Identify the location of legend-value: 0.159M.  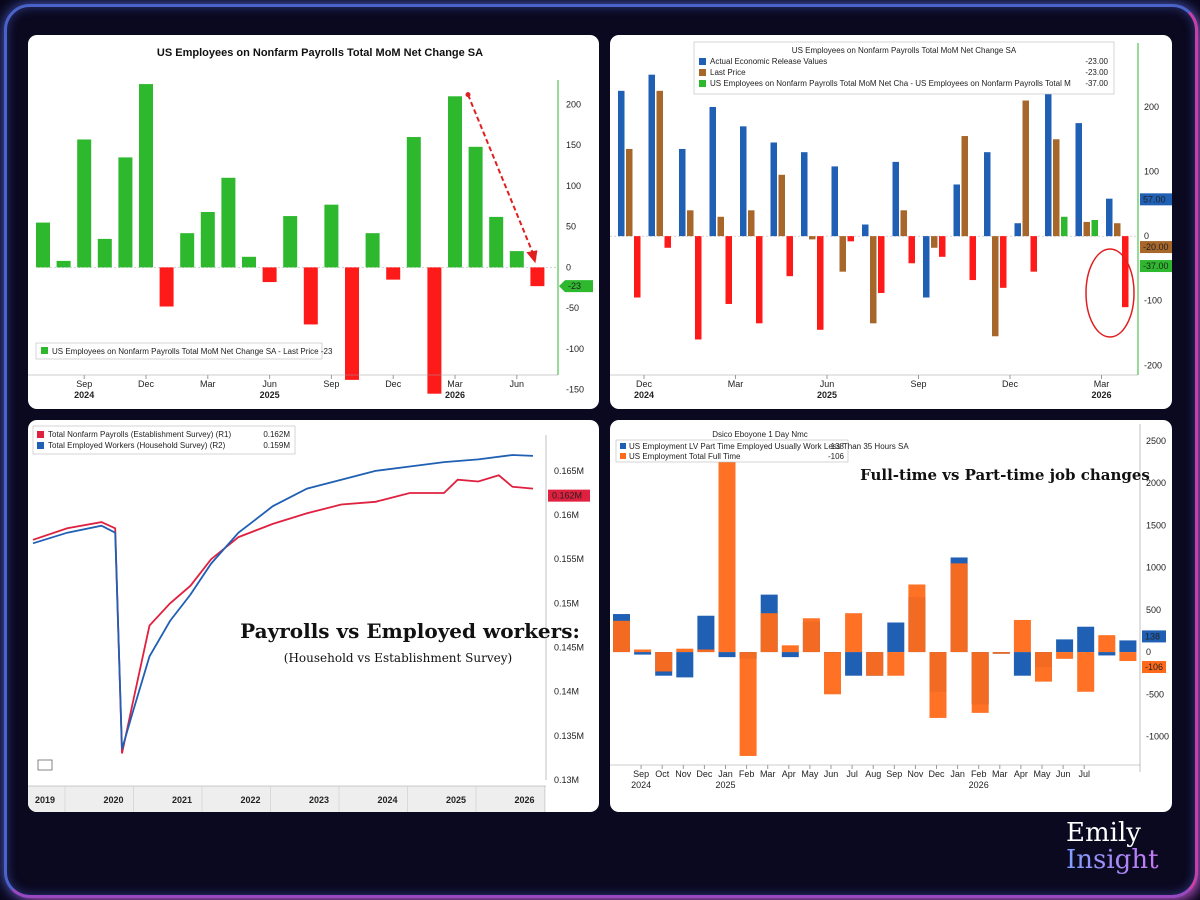
(276, 445).